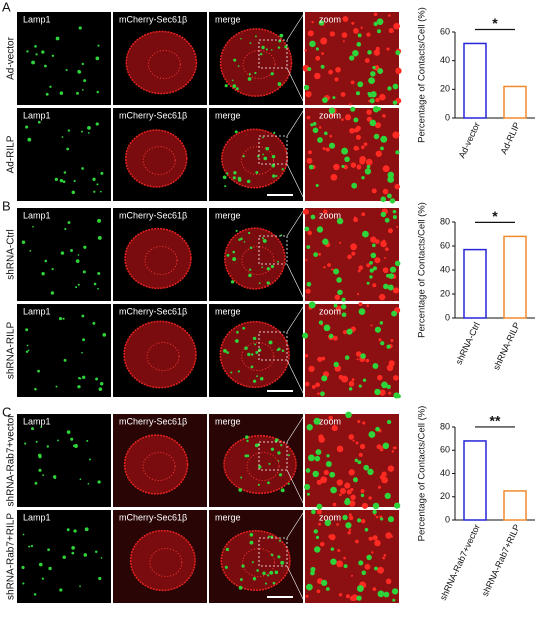 This screenshot has height=627, width=550. Describe the element at coordinates (6, 205) in the screenshot. I see `panel-letter: B` at that location.